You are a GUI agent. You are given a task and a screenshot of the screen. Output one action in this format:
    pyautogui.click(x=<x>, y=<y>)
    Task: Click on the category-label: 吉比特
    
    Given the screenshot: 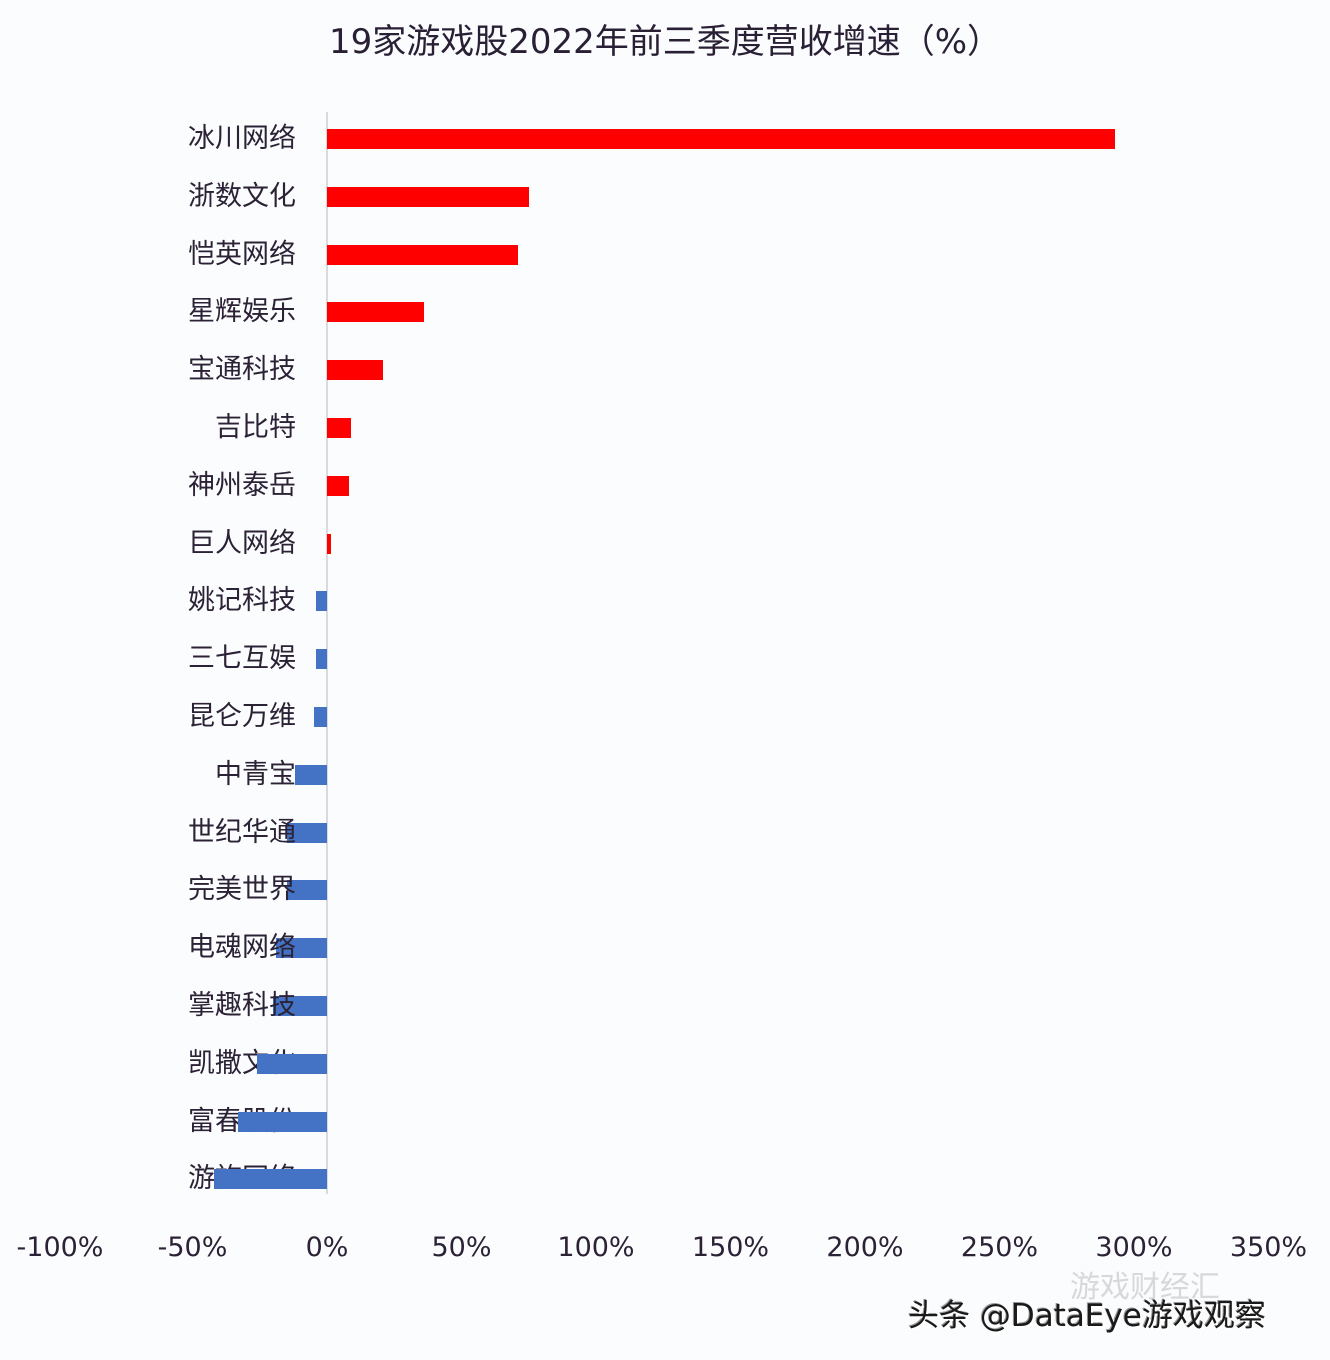 What is the action you would take?
    pyautogui.click(x=255, y=427)
    